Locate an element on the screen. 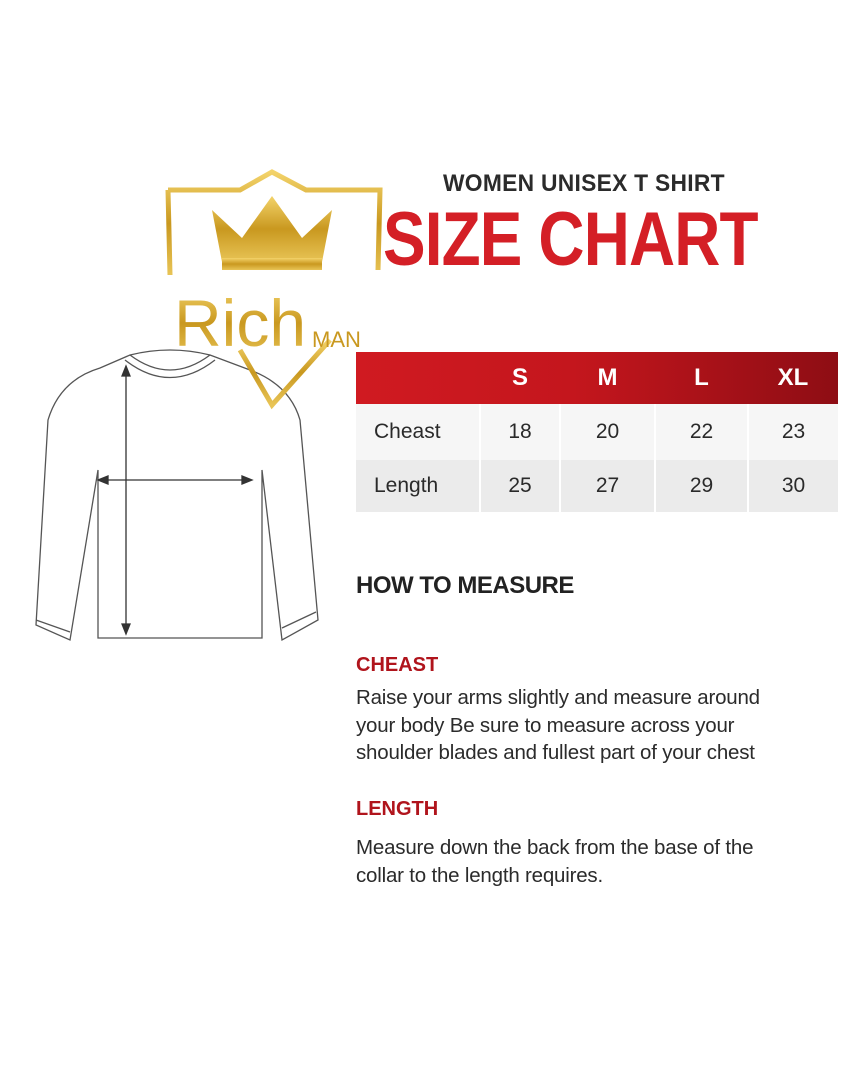 The height and width of the screenshot is (1080, 852). logo-text: Rich is located at coordinates (240, 323).